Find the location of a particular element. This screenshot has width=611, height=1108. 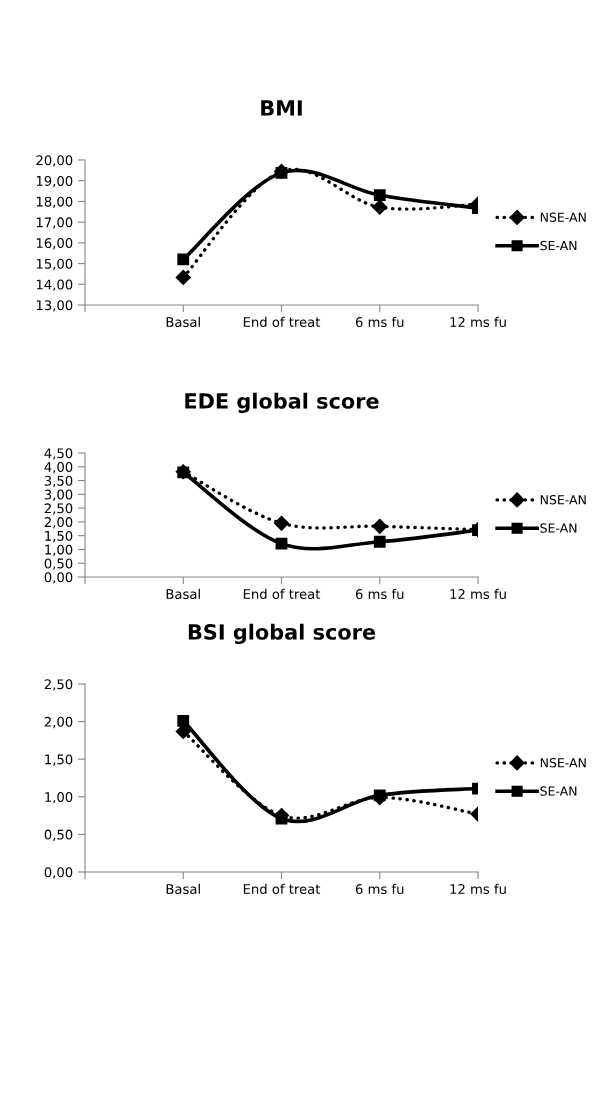

y-tick-label: 16,00 is located at coordinates (54, 244).